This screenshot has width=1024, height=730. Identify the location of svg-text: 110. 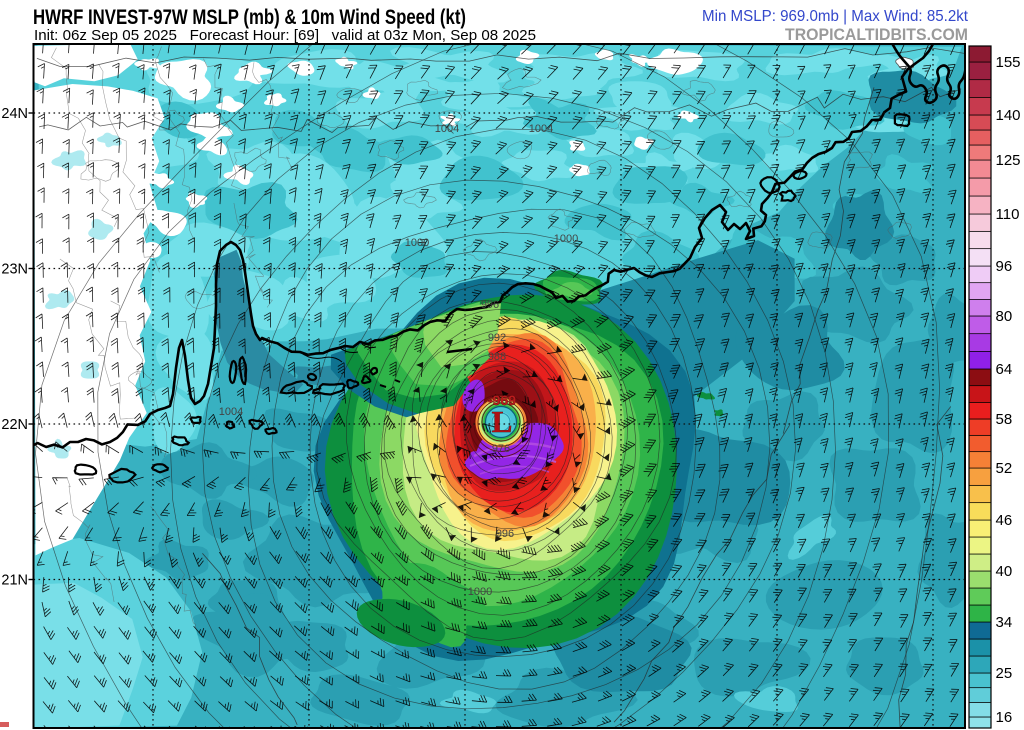
(1008, 214).